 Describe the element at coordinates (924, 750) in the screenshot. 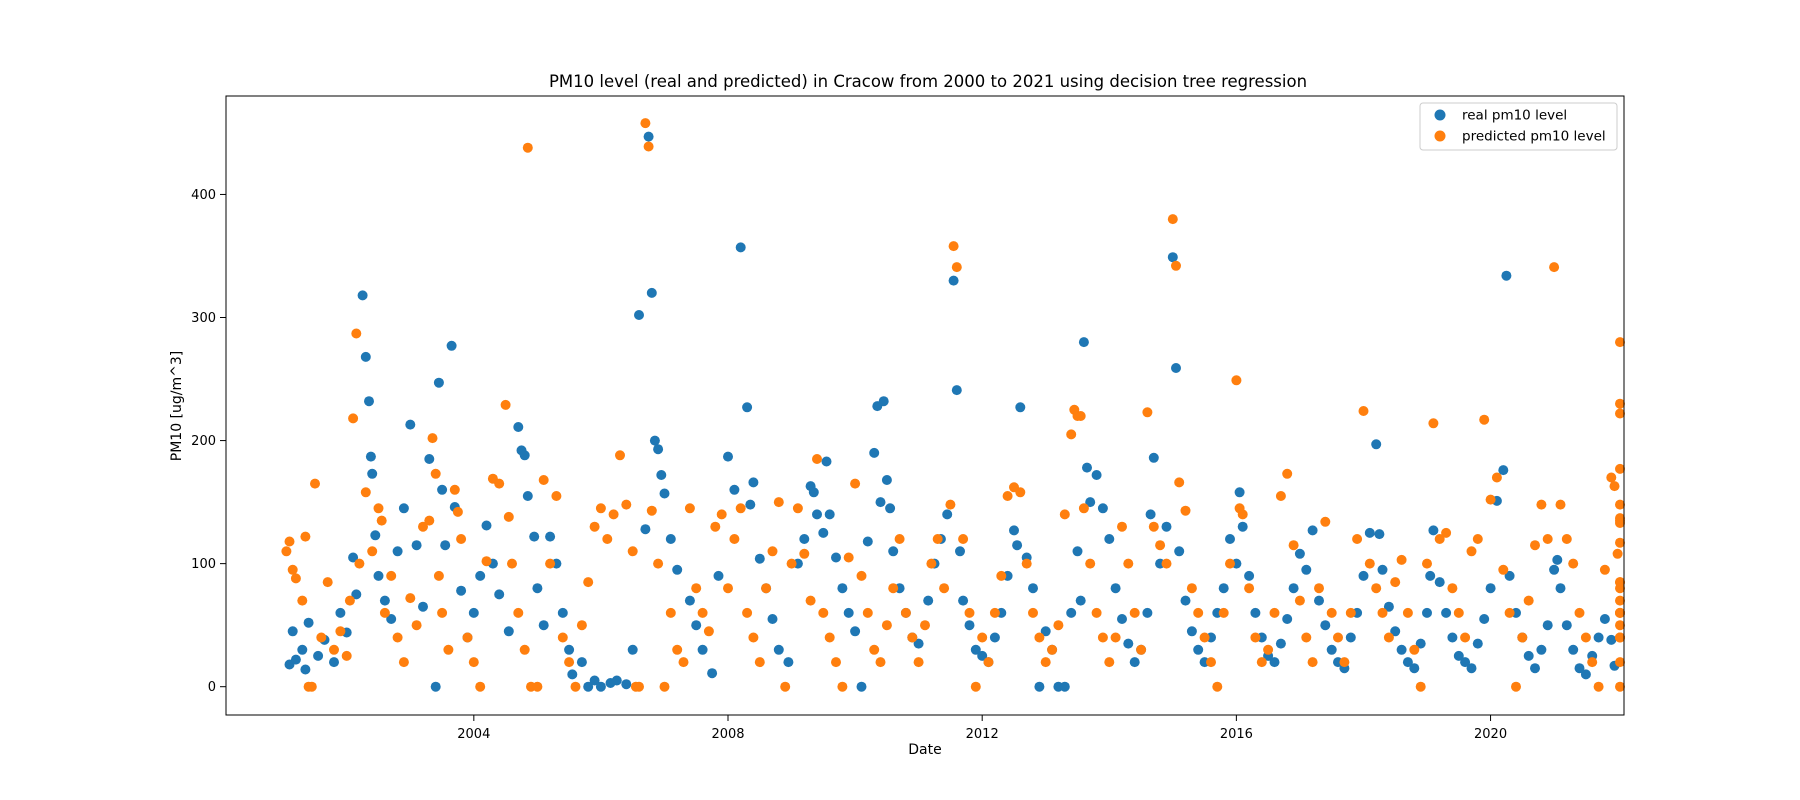

I see `x-axis-label: Date` at that location.